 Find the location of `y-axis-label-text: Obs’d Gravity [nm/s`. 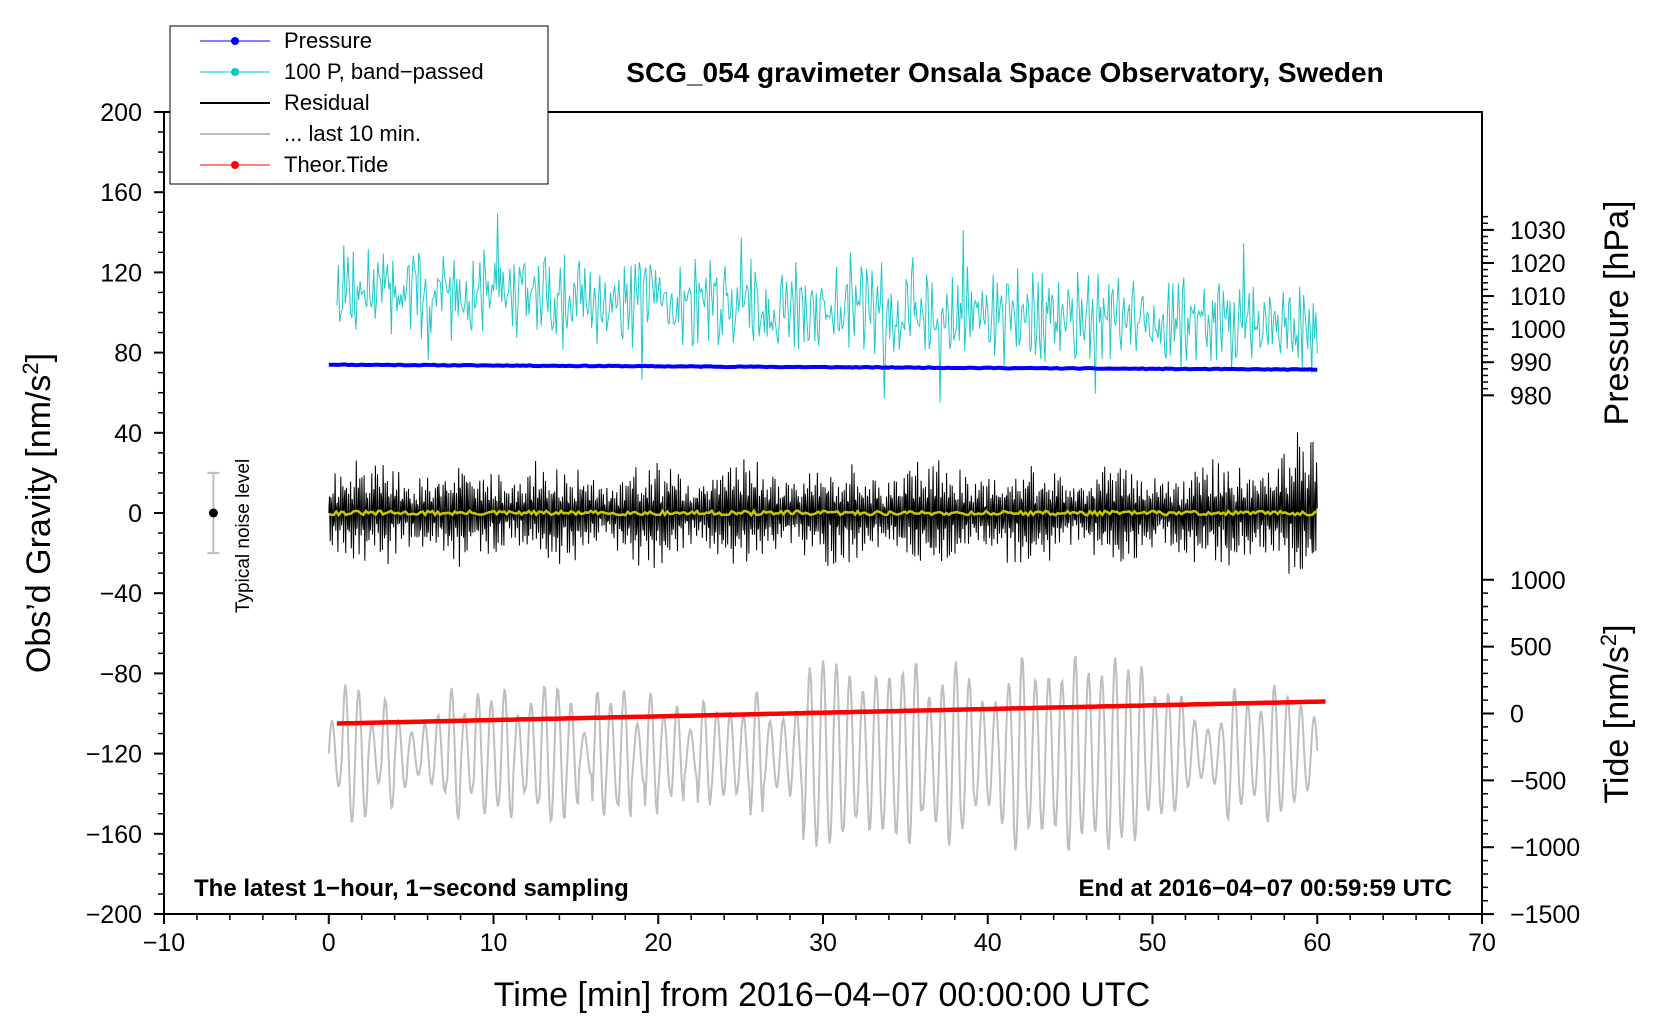

y-axis-label-text: Obs’d Gravity [nm/s is located at coordinates (39, 524).